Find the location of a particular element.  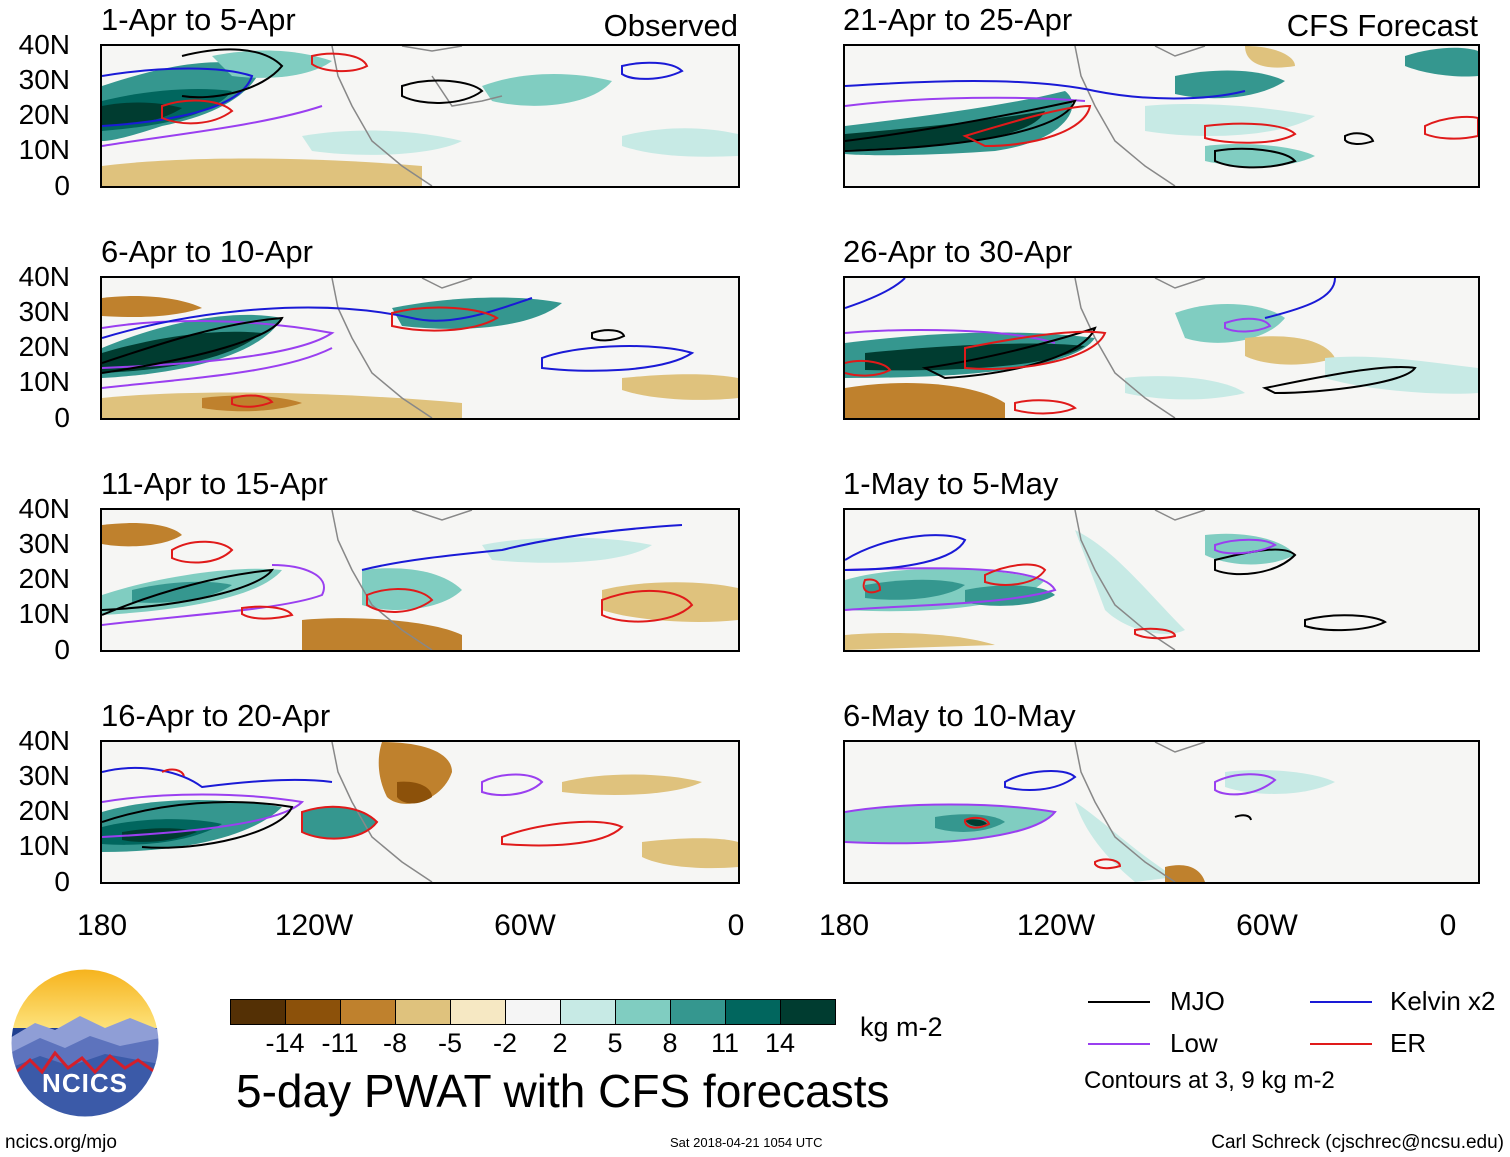

colorbar-tick: 14 is located at coordinates (780, 1043).